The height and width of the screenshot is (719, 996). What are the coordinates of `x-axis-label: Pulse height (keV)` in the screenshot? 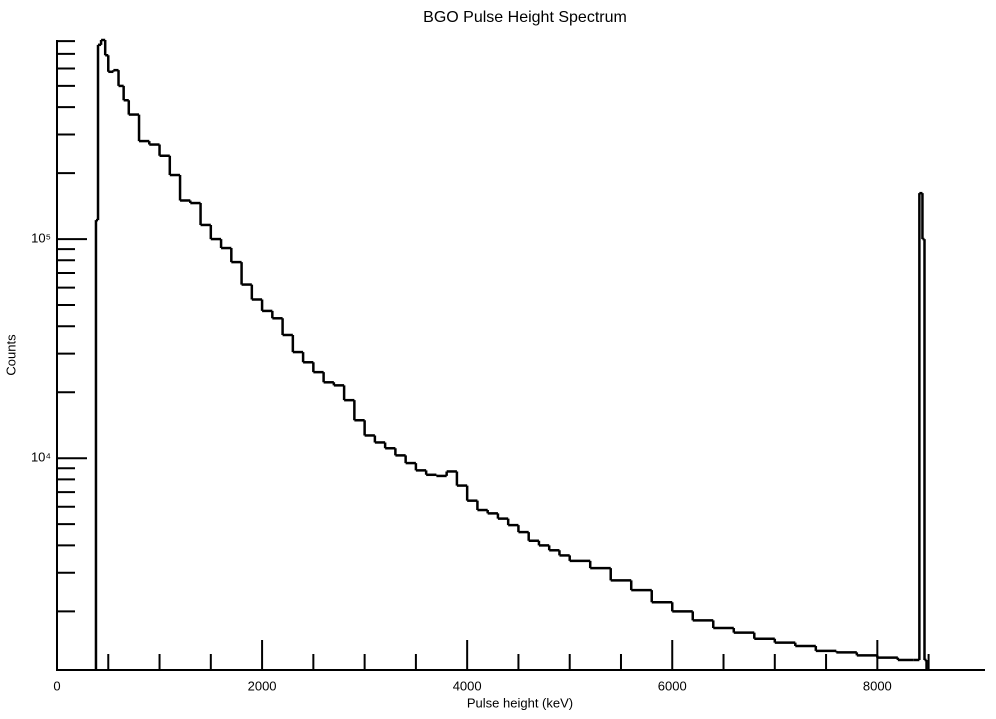 It's located at (520, 702).